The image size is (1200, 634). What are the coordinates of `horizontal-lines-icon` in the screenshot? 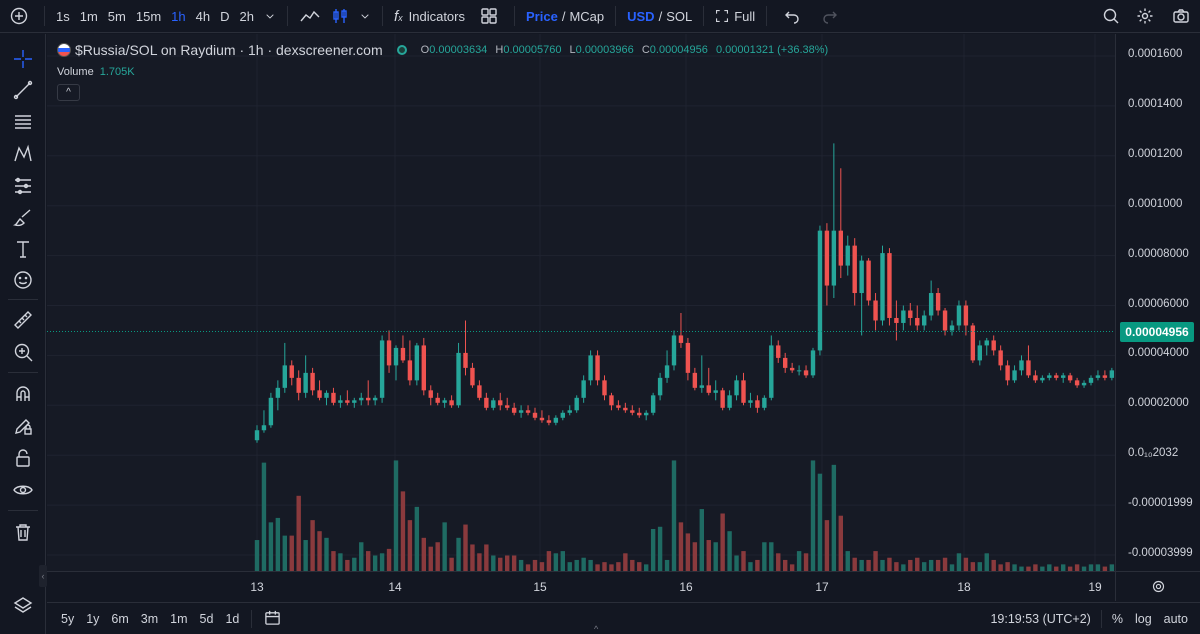 It's located at (23, 122).